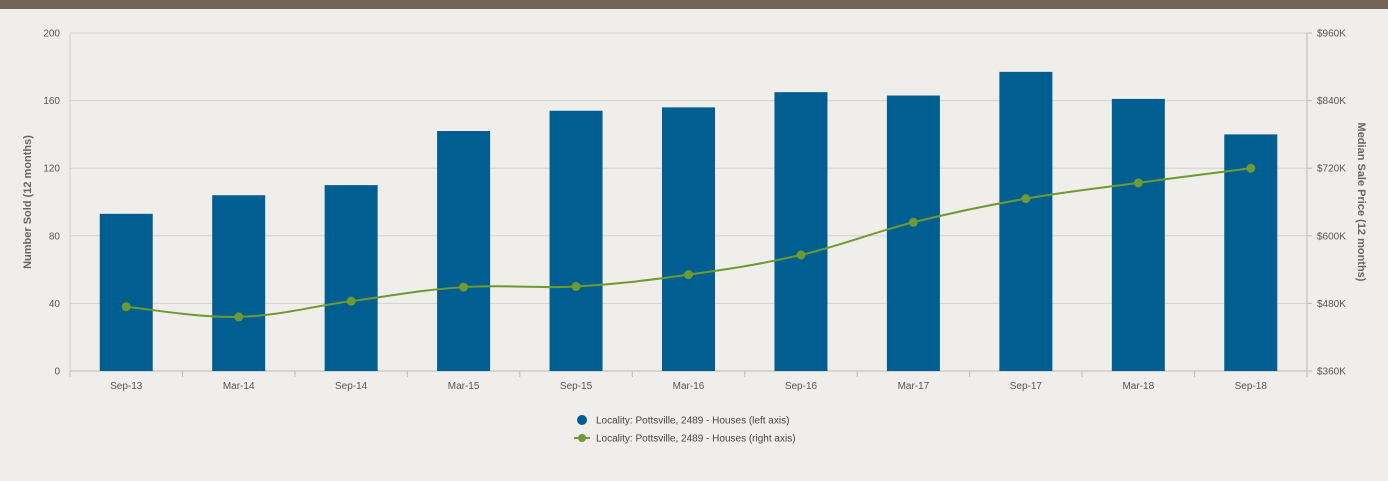 Image resolution: width=1388 pixels, height=481 pixels. I want to click on x-tick-label: Mar-15, so click(464, 386).